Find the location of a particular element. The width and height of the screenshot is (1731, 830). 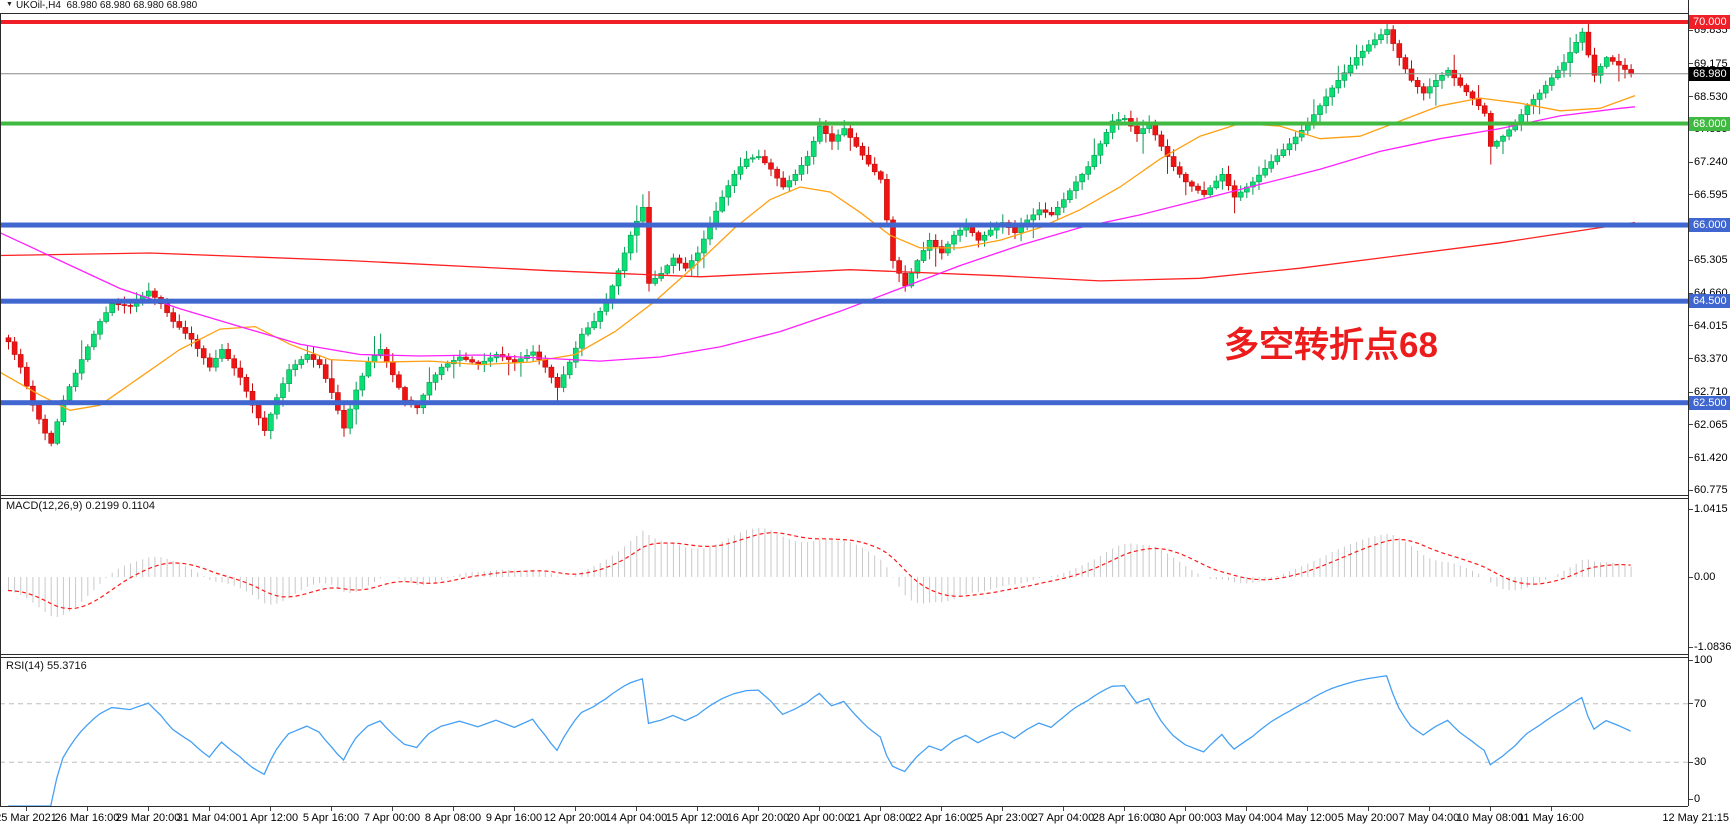

time-tick-label: 20 Apr 00:00 is located at coordinates (819, 818).